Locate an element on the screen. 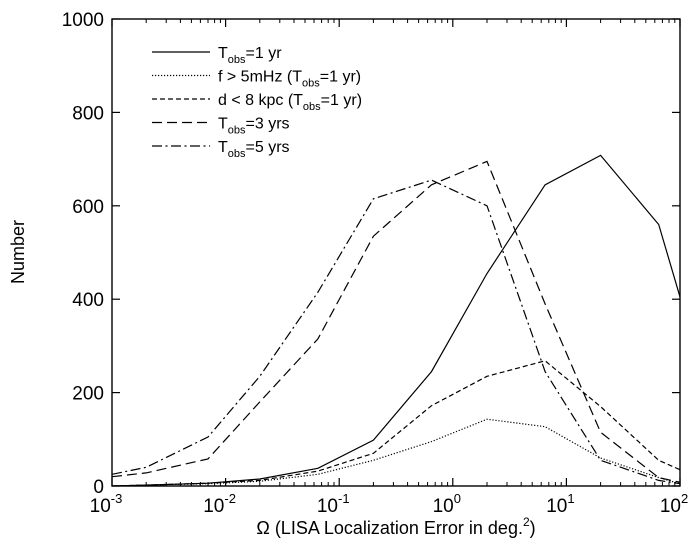 The image size is (693, 545). y-tick-label: 1000 is located at coordinates (83, 20).